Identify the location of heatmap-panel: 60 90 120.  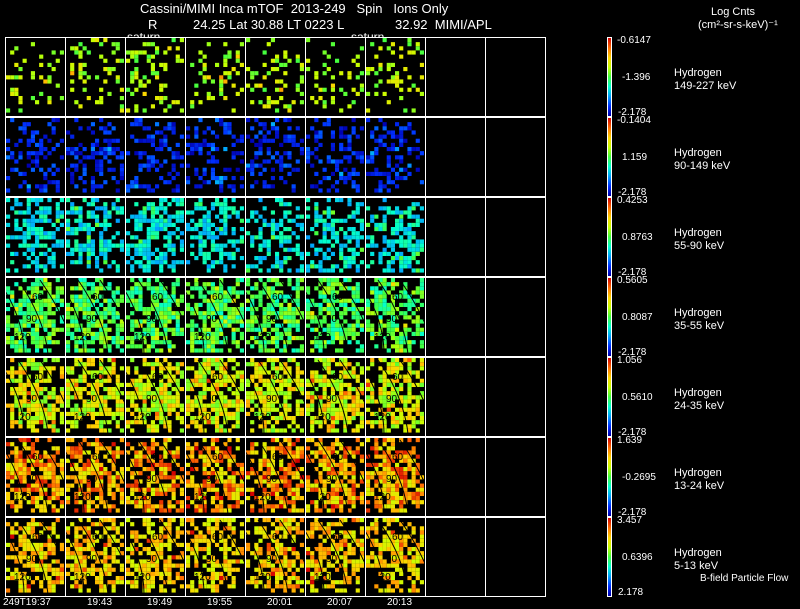
(95, 477).